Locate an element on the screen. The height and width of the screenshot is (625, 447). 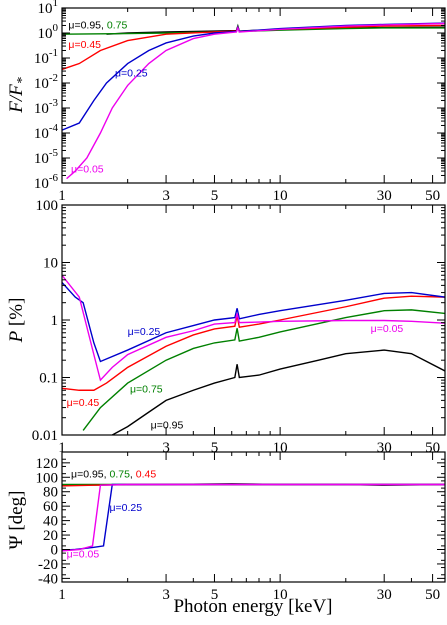
panel-flux-annotations: μ=0.95, 0.75 μ=0.45 μ=0.25 μ=0.05 is located at coordinates (107, 98).